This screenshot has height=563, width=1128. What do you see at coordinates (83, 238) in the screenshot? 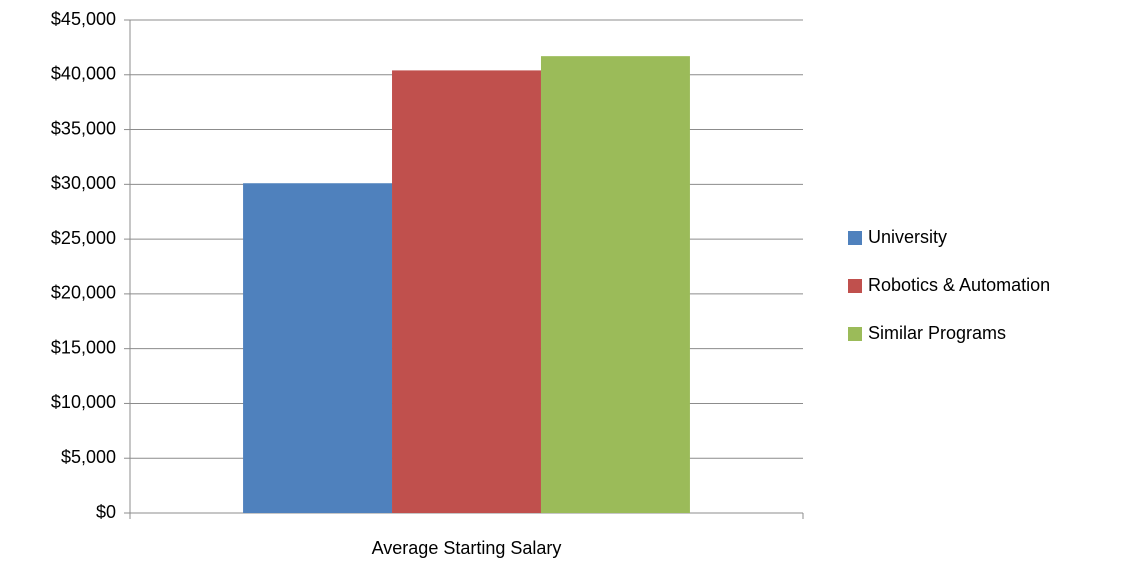
I see `y-tick-label: $25,000` at bounding box center [83, 238].